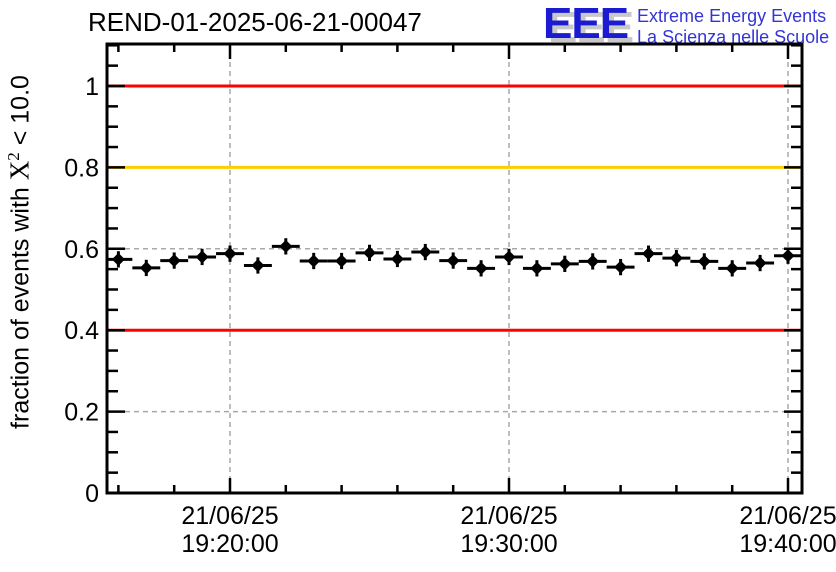 This screenshot has height=572, width=836. Describe the element at coordinates (229, 544) in the screenshot. I see `x-tick-label-time: 19:20:00` at that location.